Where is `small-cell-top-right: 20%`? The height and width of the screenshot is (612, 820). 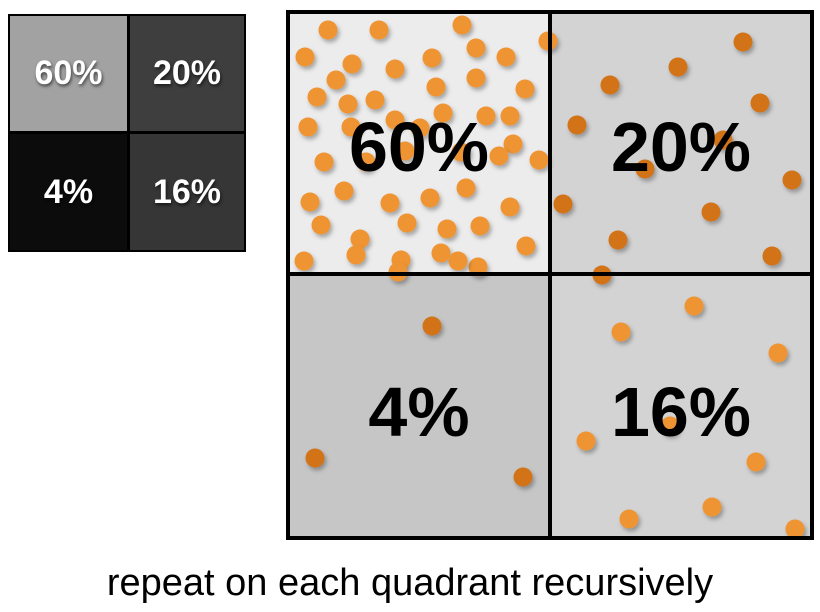
small-cell-top-right: 20% is located at coordinates (187, 73).